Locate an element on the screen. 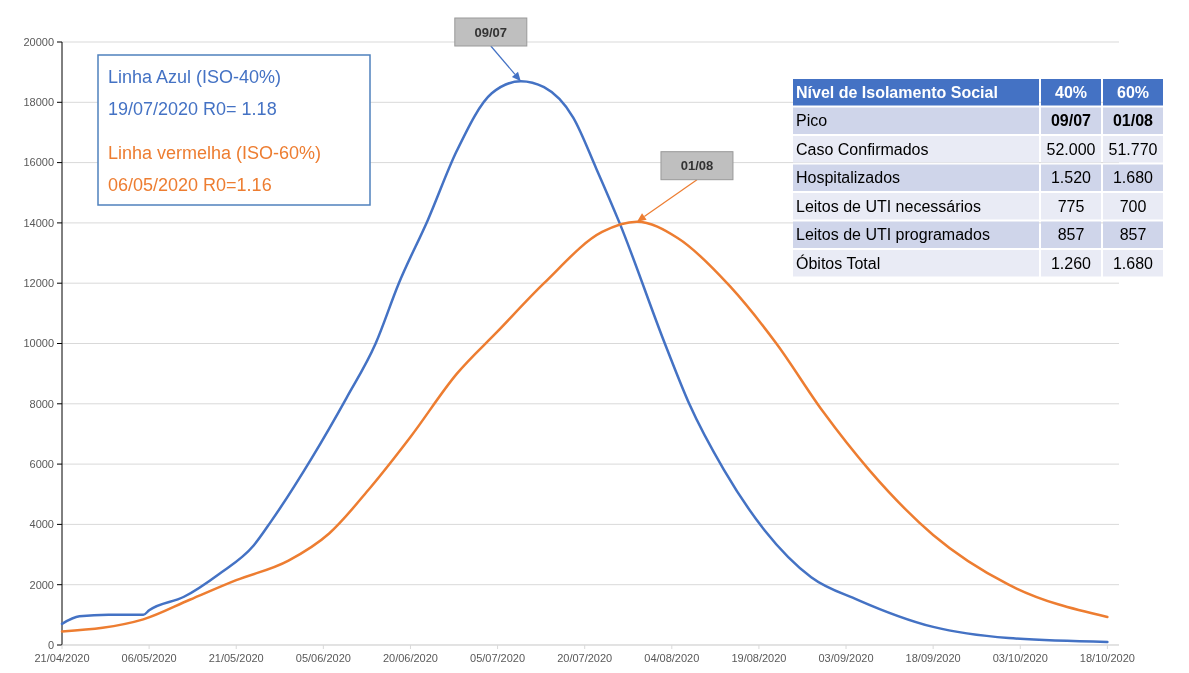 This screenshot has height=673, width=1189. y-tick-label: 4000 is located at coordinates (41, 524).